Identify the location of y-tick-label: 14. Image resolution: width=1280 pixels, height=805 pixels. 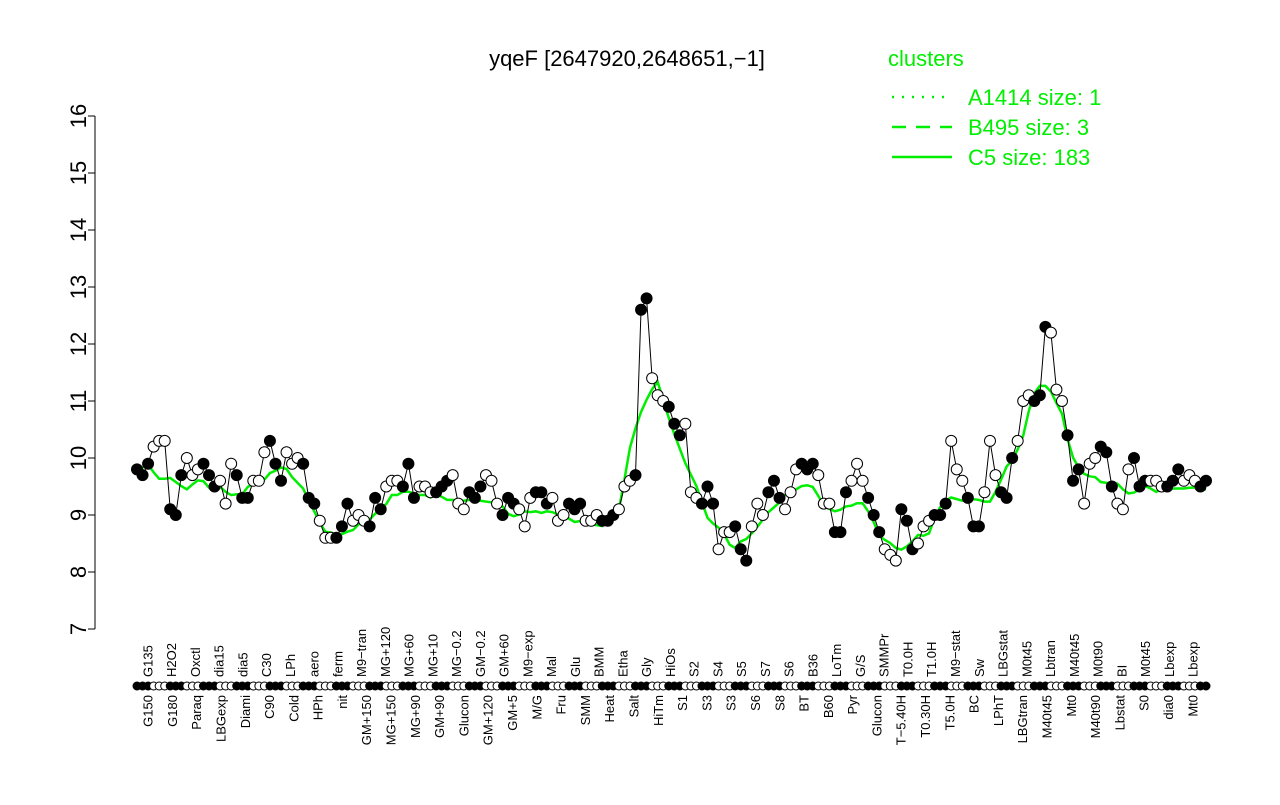
(78, 230).